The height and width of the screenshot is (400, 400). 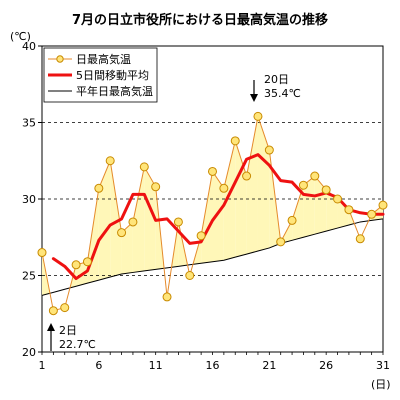 I want to click on y-tick-label: 20, so click(x=29, y=352).